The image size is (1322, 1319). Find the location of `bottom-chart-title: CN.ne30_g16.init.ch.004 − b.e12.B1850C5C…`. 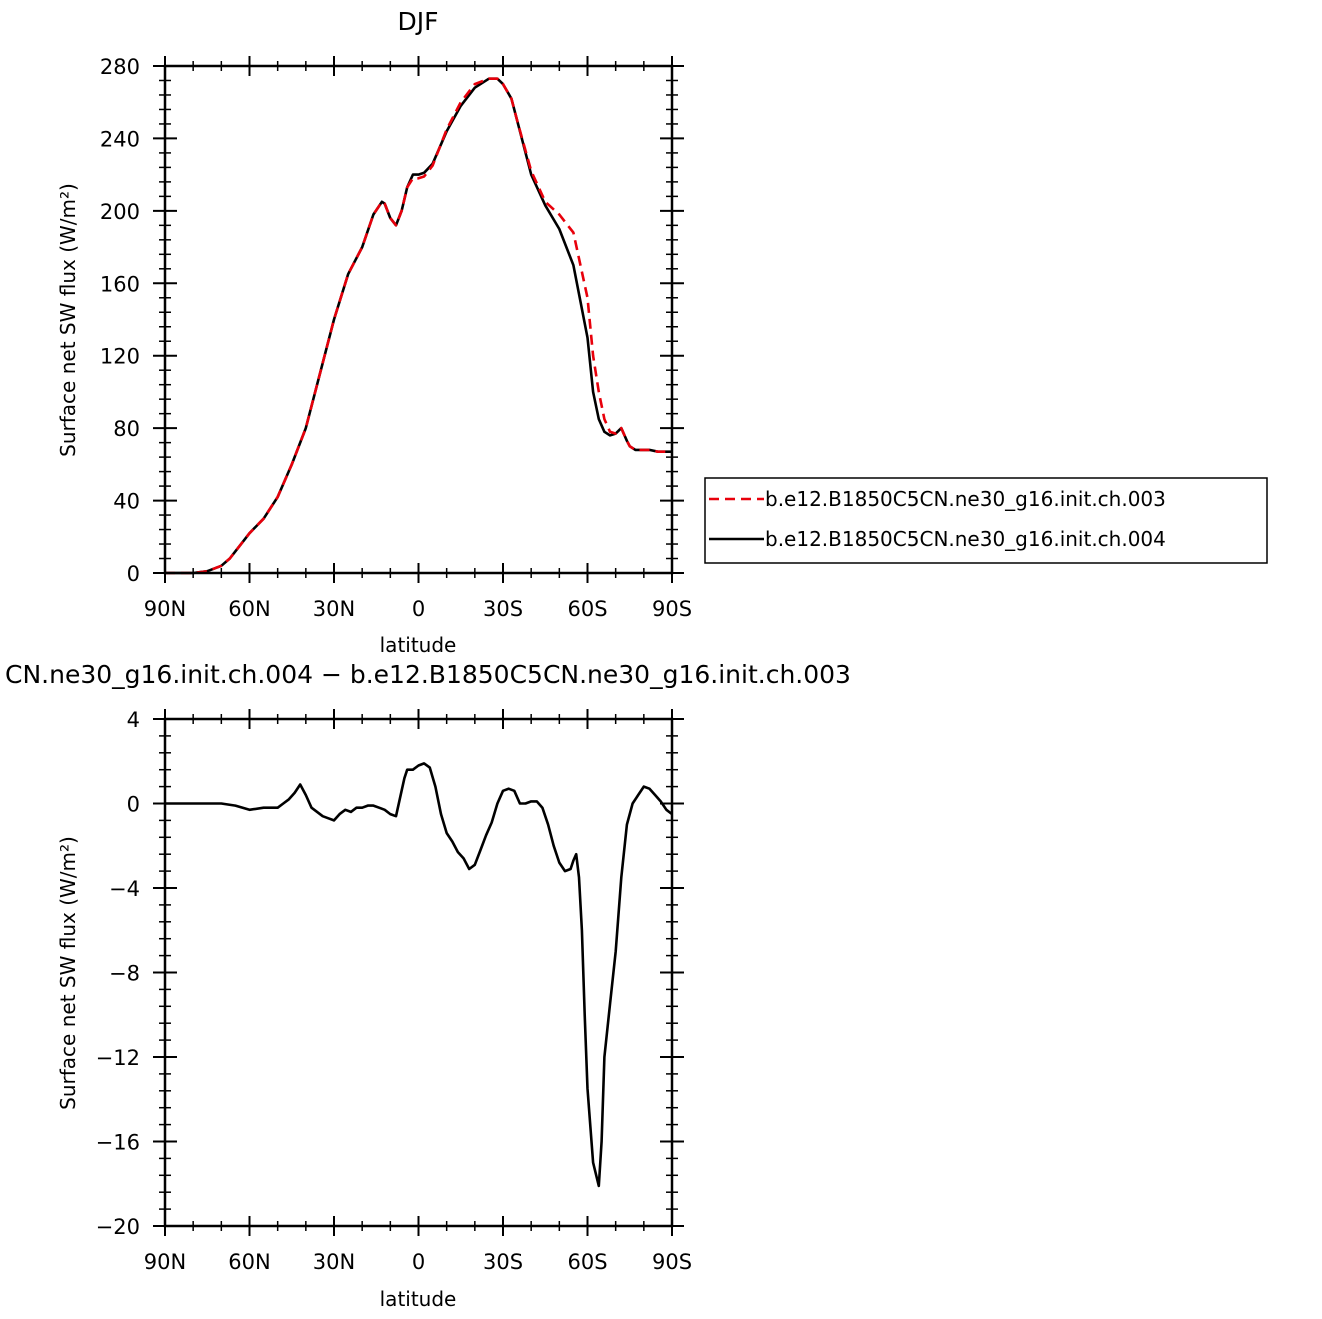

bottom-chart-title: CN.ne30_g16.init.ch.004 − b.e12.B1850C5C… is located at coordinates (428, 674).